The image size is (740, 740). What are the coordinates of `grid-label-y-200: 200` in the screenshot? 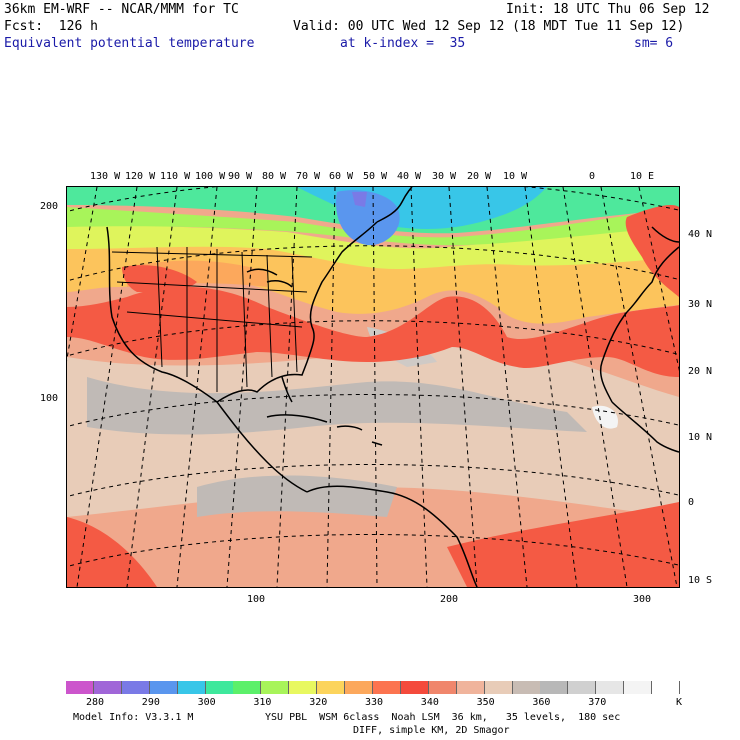 It's located at (49, 206).